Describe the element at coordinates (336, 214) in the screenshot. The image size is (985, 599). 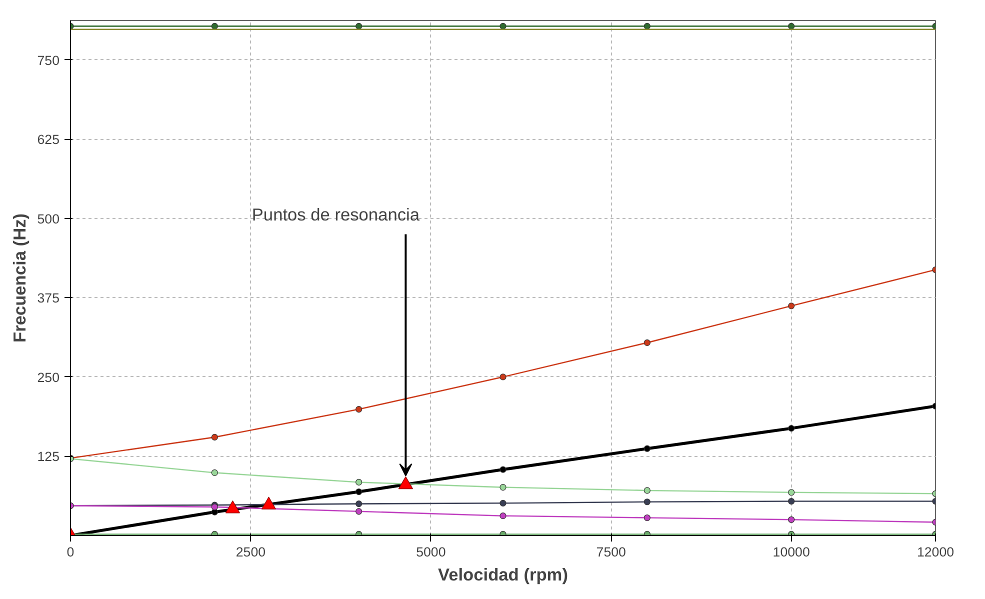
I see `annotation: Puntos de resonancia` at that location.